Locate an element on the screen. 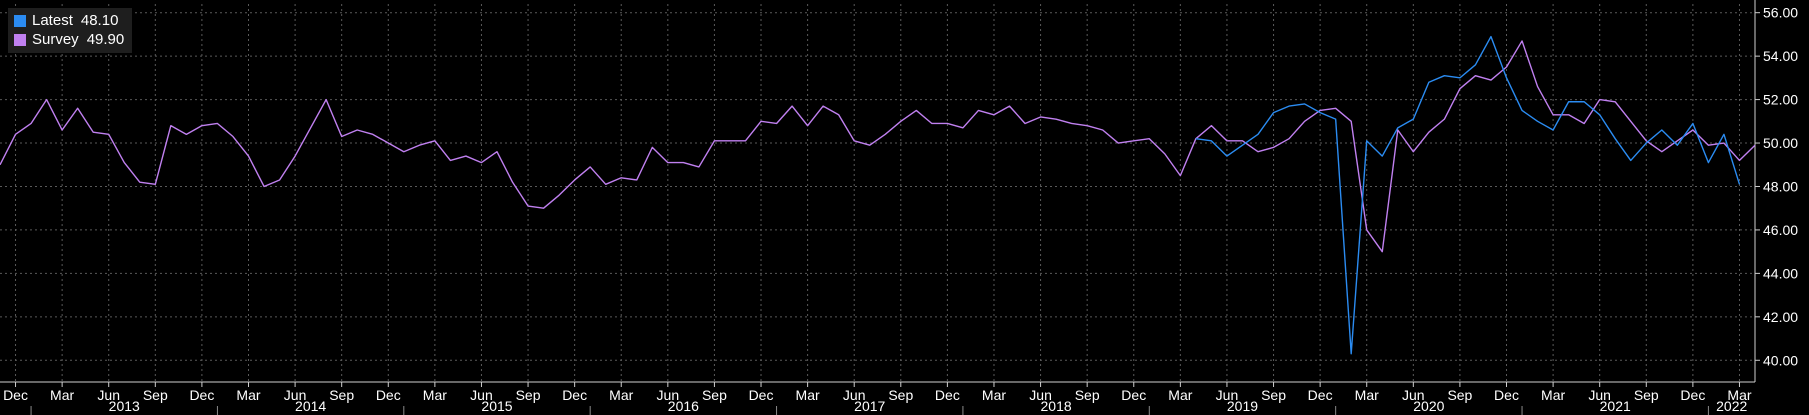 This screenshot has height=415, width=1809. legend-value-latest: 48.10 is located at coordinates (99, 20).